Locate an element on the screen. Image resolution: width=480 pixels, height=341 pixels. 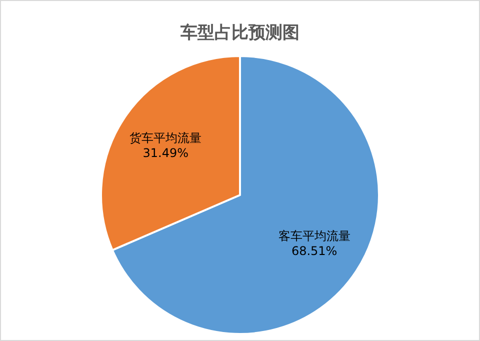
chart-title: 车型占比预测图 is located at coordinates (240, 33).